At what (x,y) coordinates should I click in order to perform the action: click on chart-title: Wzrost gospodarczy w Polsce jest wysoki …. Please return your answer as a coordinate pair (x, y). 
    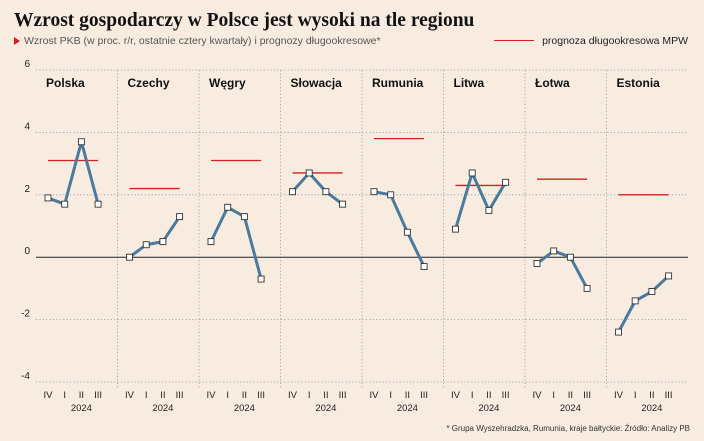
    Looking at the image, I should click on (244, 20).